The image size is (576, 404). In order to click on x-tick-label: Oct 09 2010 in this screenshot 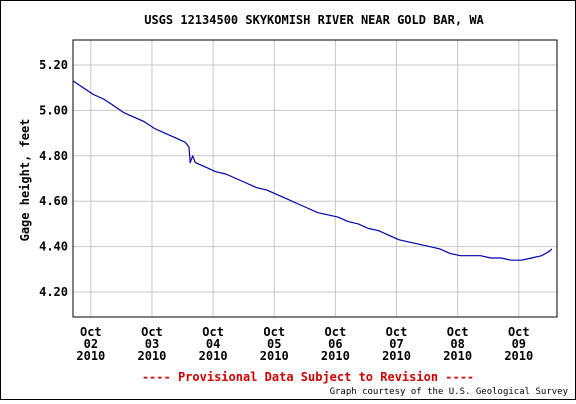, I will do `click(518, 344)`.